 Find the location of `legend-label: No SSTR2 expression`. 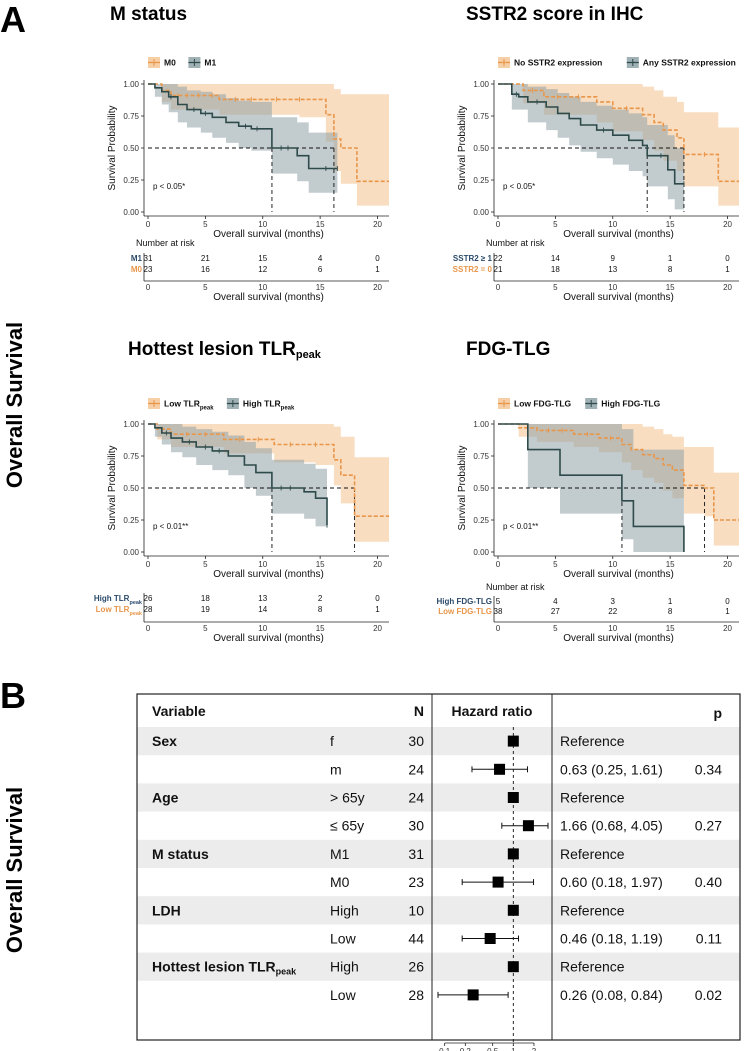

legend-label: No SSTR2 expression is located at coordinates (558, 63).